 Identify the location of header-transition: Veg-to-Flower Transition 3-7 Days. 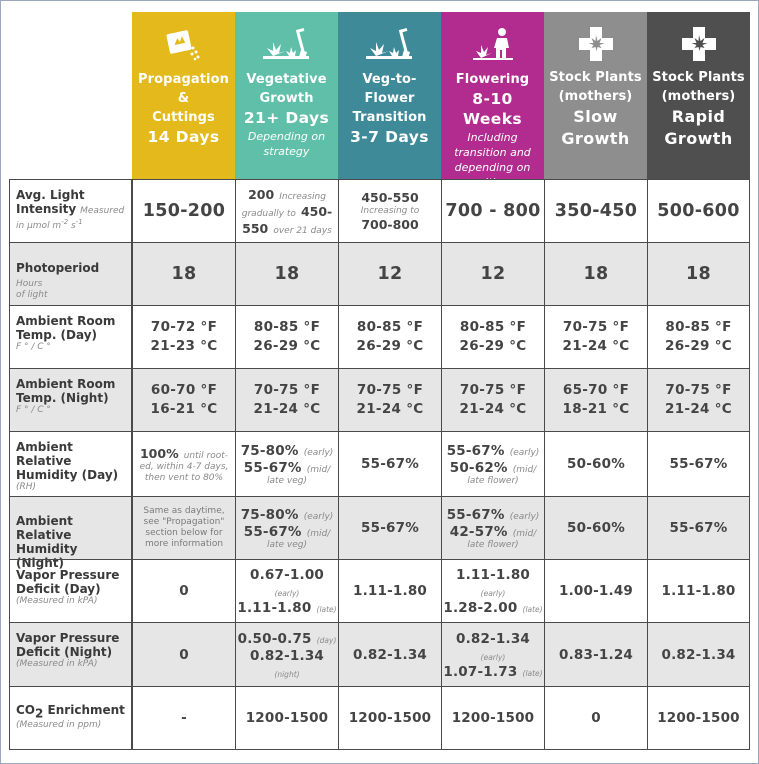
(389, 95).